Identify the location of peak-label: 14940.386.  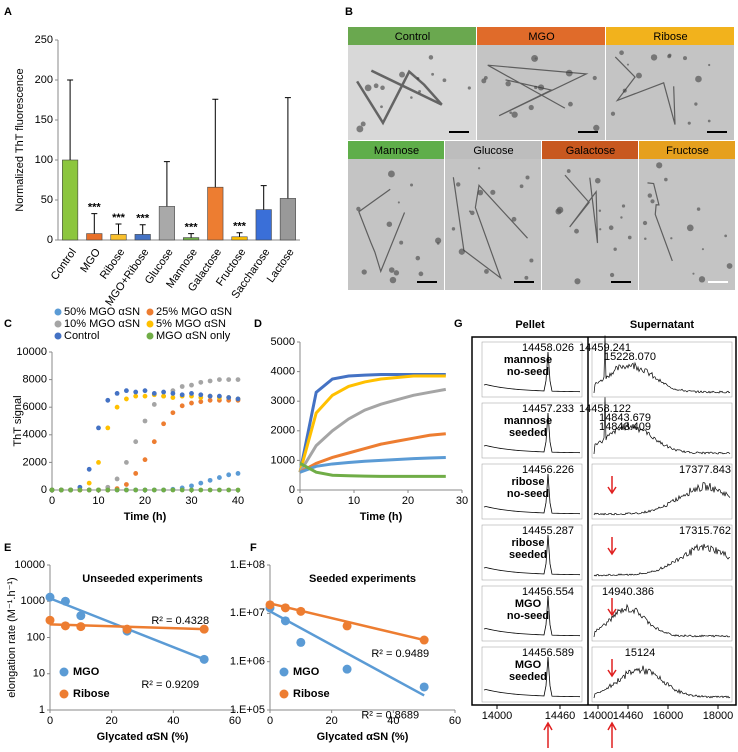
(628, 592).